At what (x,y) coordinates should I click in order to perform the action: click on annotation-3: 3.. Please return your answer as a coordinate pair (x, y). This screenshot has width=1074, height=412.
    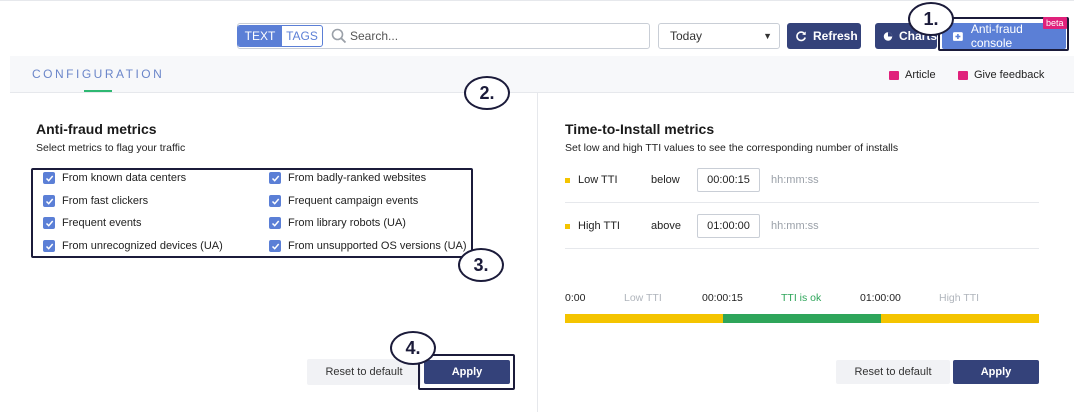
    Looking at the image, I should click on (481, 265).